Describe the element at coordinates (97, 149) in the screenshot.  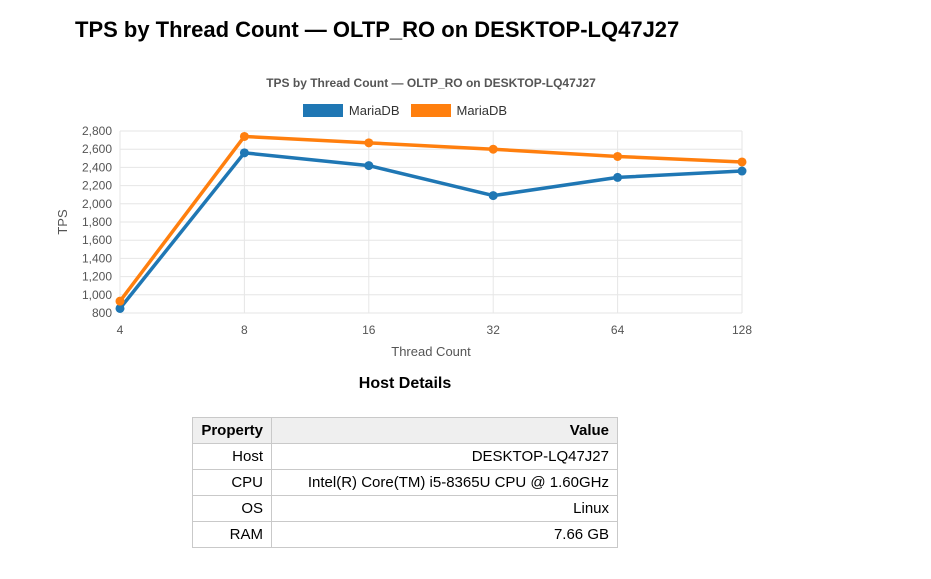
I see `y-tick-label: 2,600` at that location.